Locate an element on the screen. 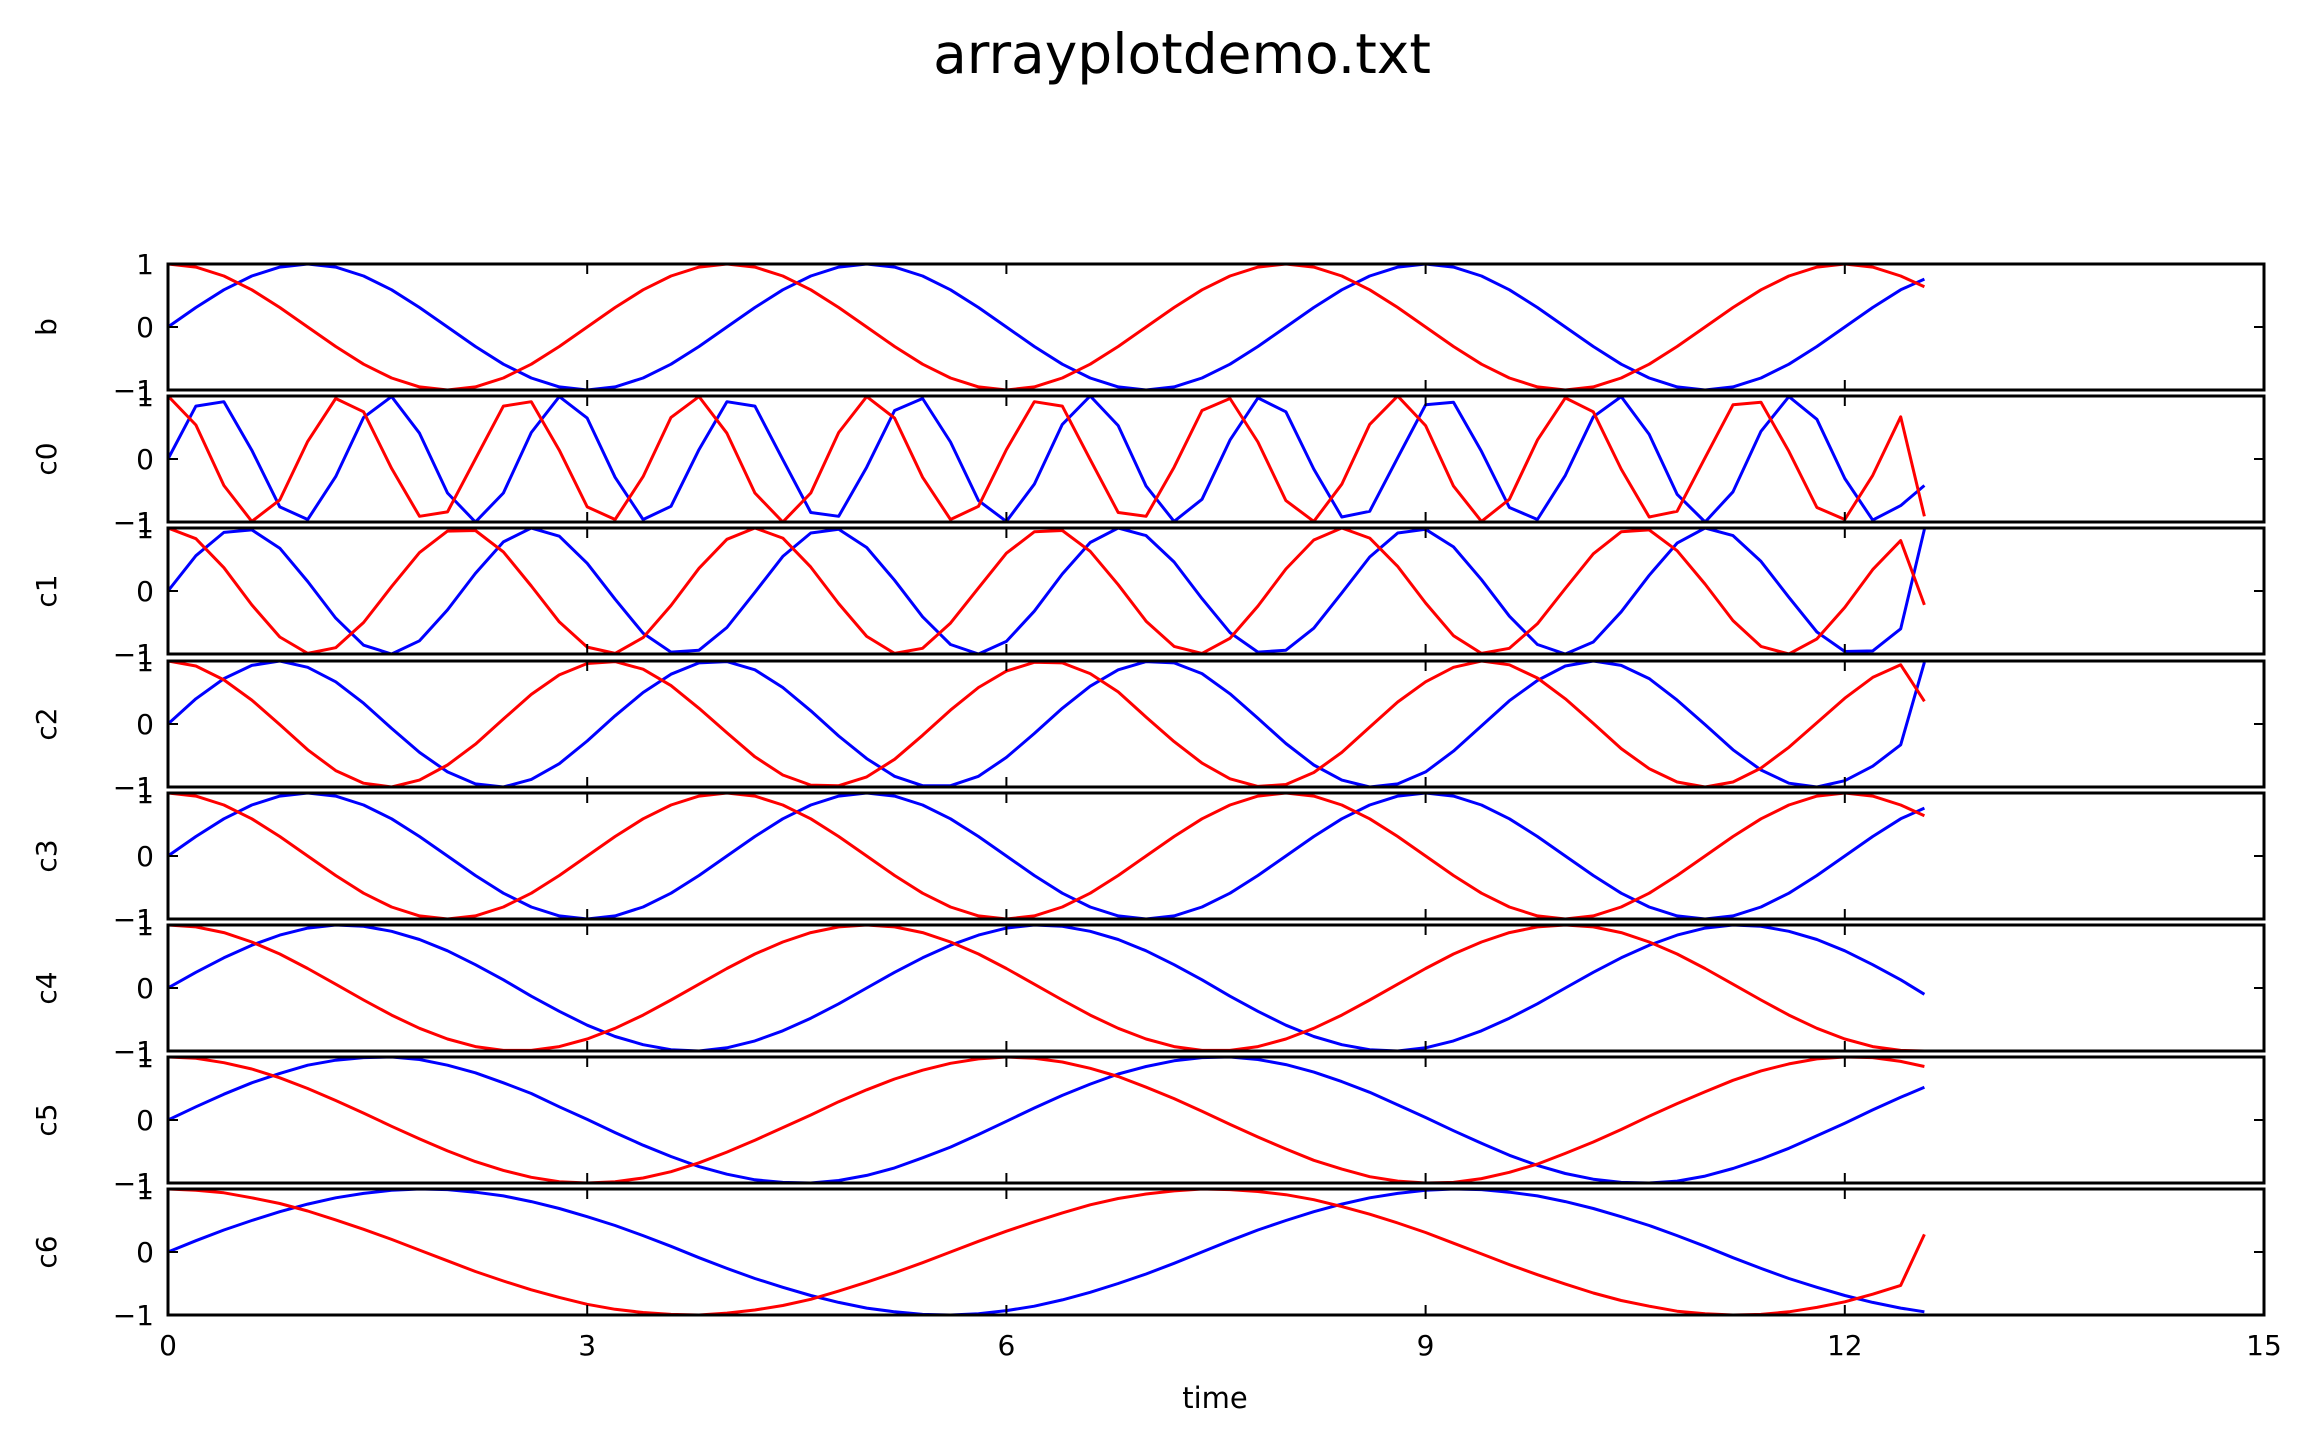  subplot-c4: −1 0 1 c4 is located at coordinates (1148, 988).